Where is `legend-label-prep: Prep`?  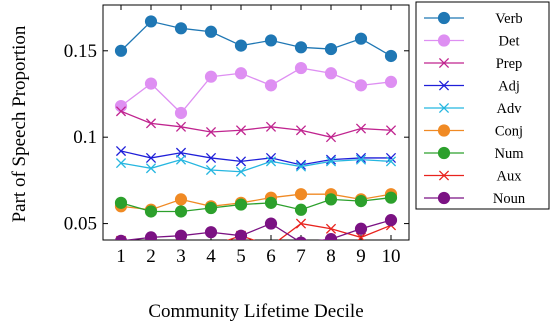
legend-label-prep: Prep is located at coordinates (509, 64).